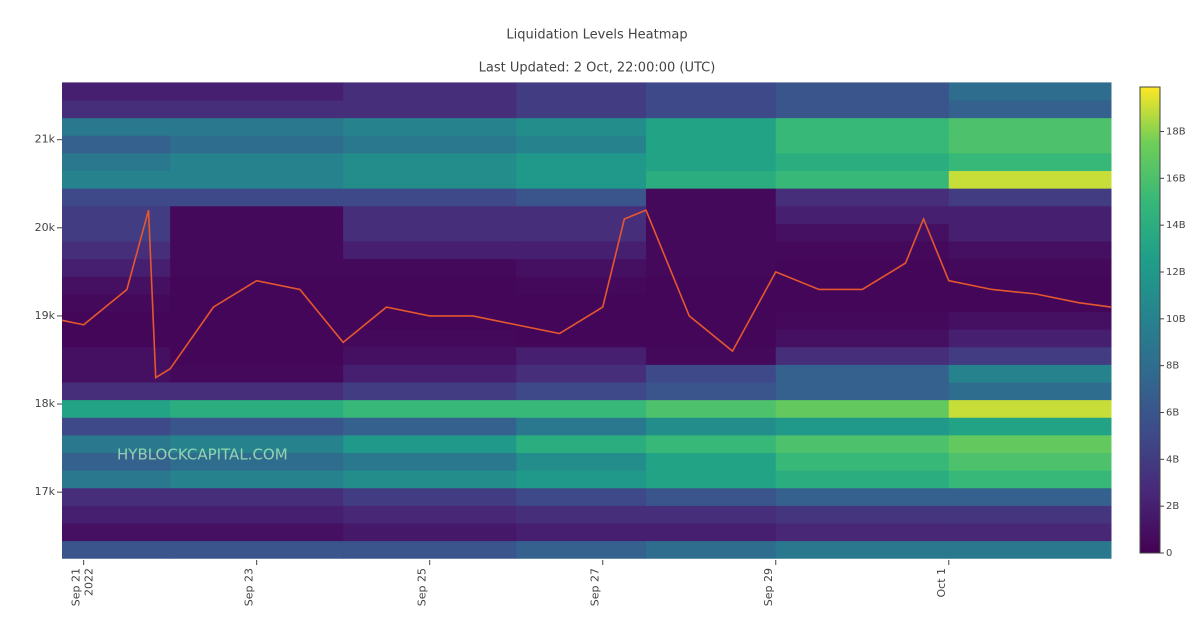  I want to click on chart-title: Liquidation Levels Heatmap, so click(596, 35).